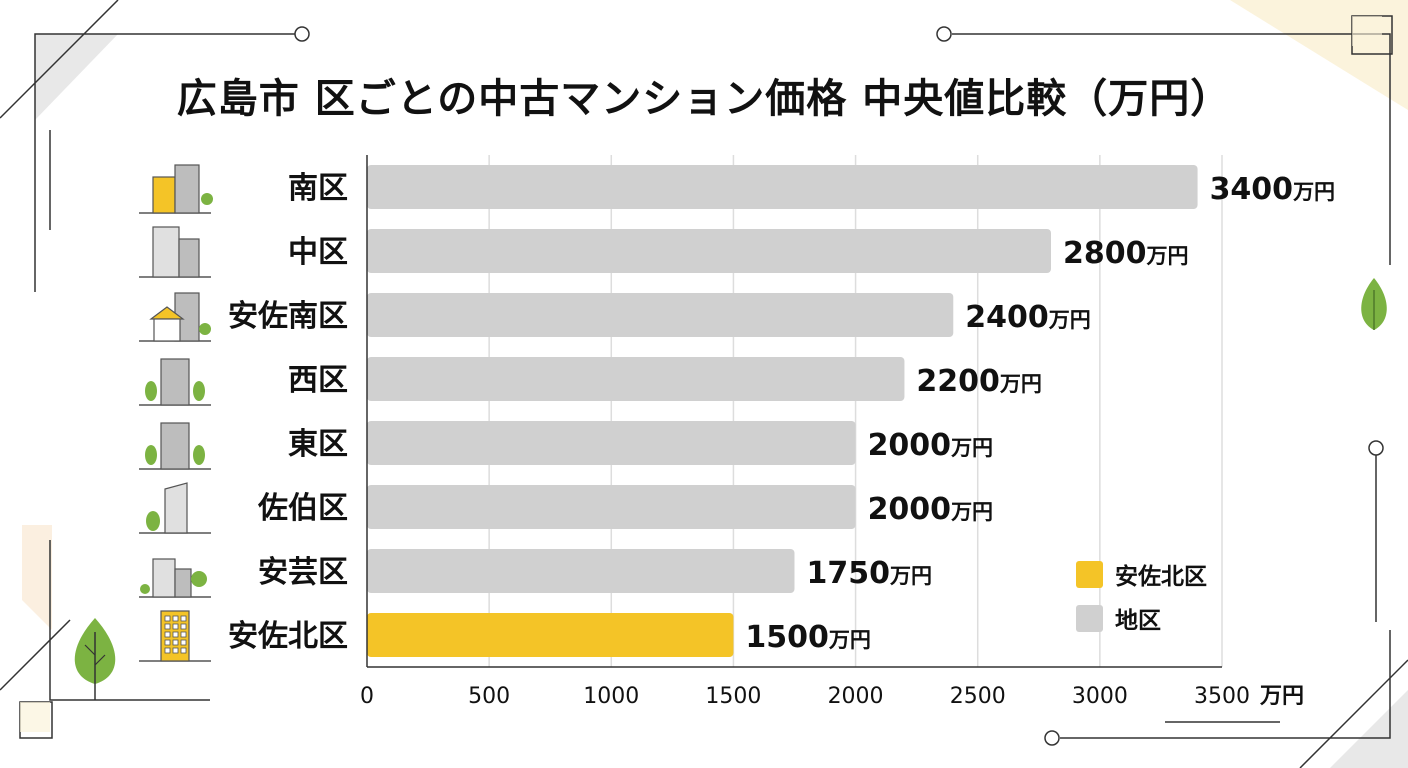 The height and width of the screenshot is (768, 1408). Describe the element at coordinates (979, 381) in the screenshot. I see `data-label: 2200万円` at that location.